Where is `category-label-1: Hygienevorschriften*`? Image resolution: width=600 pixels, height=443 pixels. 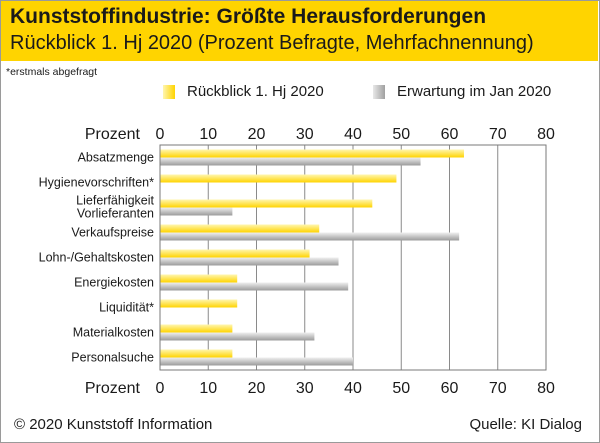
category-label-1: Hygienevorschriften* is located at coordinates (96, 183).